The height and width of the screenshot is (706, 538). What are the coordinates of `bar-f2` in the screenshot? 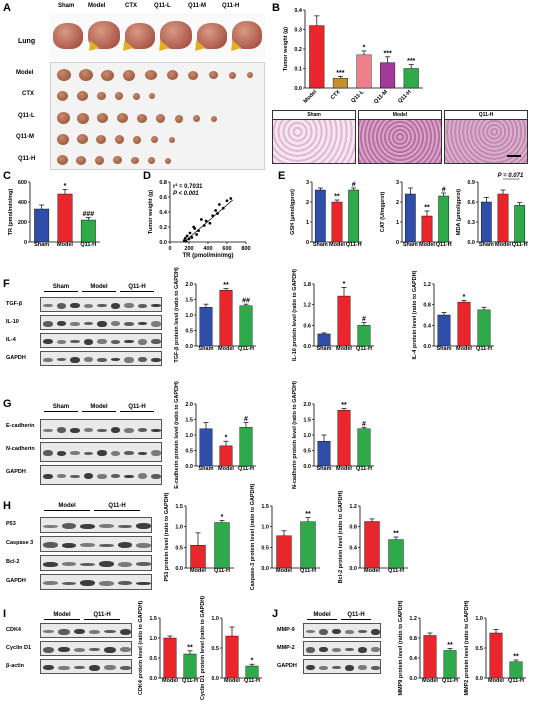 It's located at (364, 336).